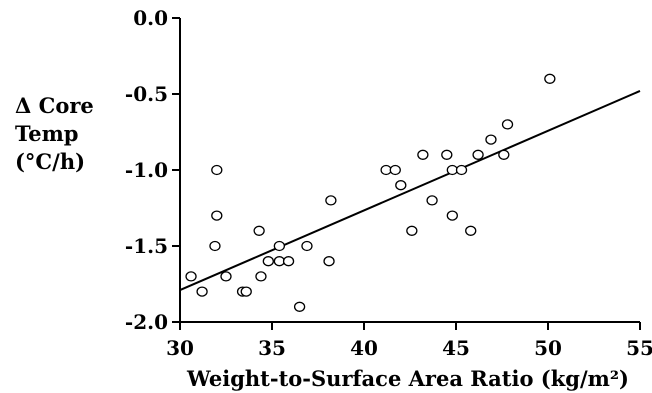 The width and height of the screenshot is (652, 393). I want to click on y-axis-title-line-1: Δ Core, so click(54, 105).